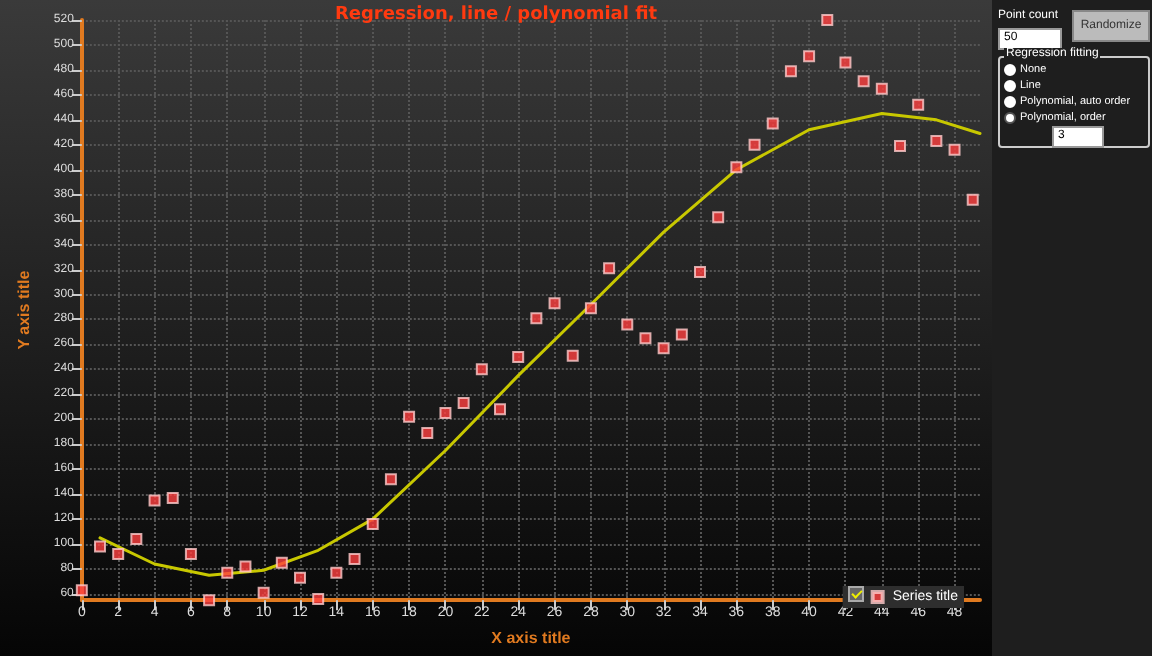 The width and height of the screenshot is (1152, 656). What do you see at coordinates (531, 638) in the screenshot?
I see `x-axis-title: X axis title` at bounding box center [531, 638].